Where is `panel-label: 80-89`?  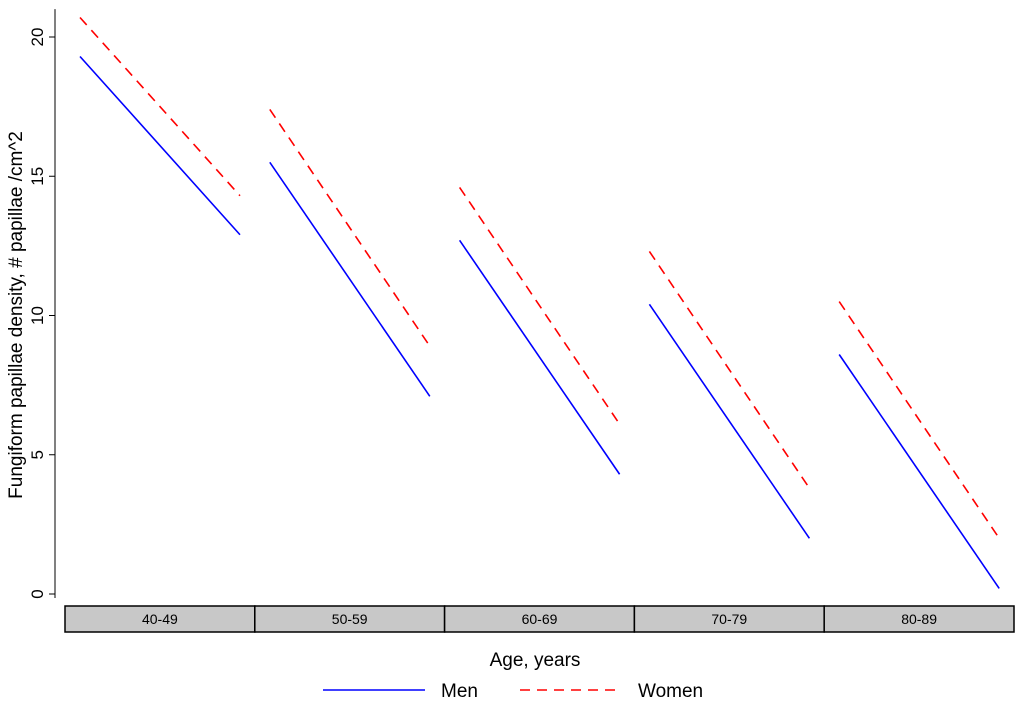
panel-label: 80-89 is located at coordinates (919, 619).